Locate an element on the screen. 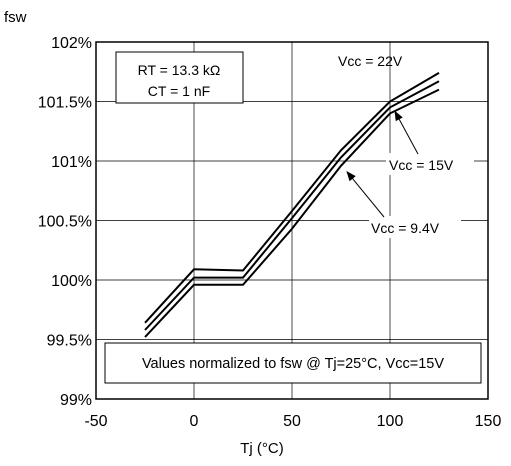  y-axis-label: fsw is located at coordinates (15, 17).